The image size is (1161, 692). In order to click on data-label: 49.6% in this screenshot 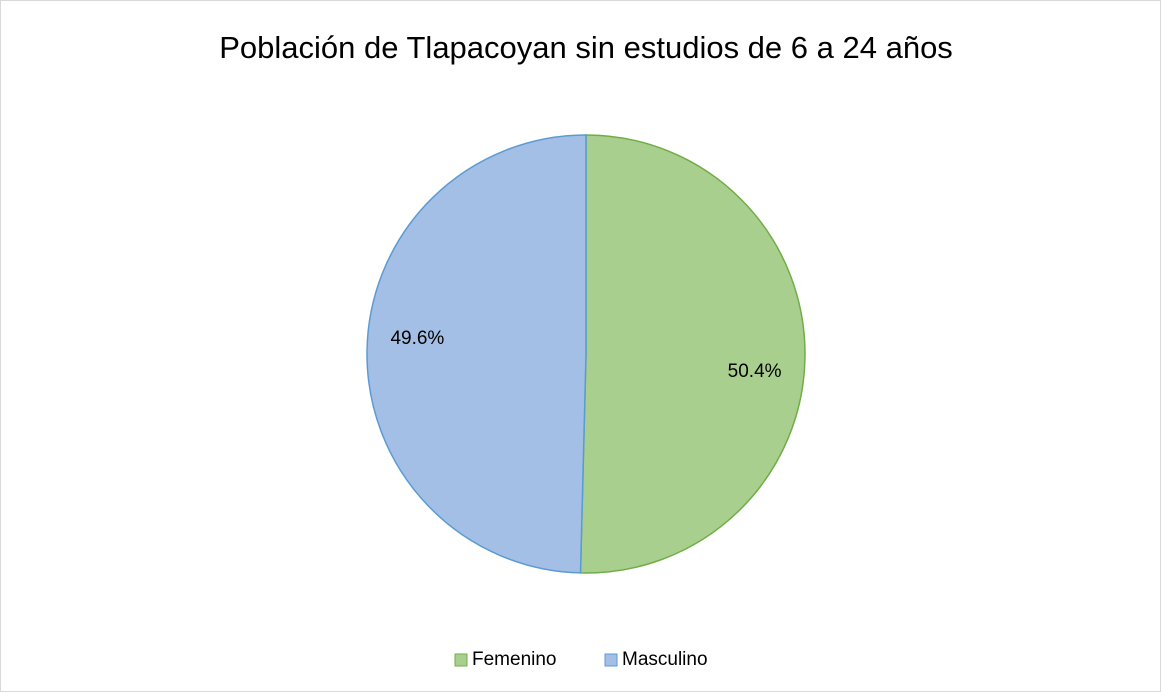, I will do `click(417, 338)`.